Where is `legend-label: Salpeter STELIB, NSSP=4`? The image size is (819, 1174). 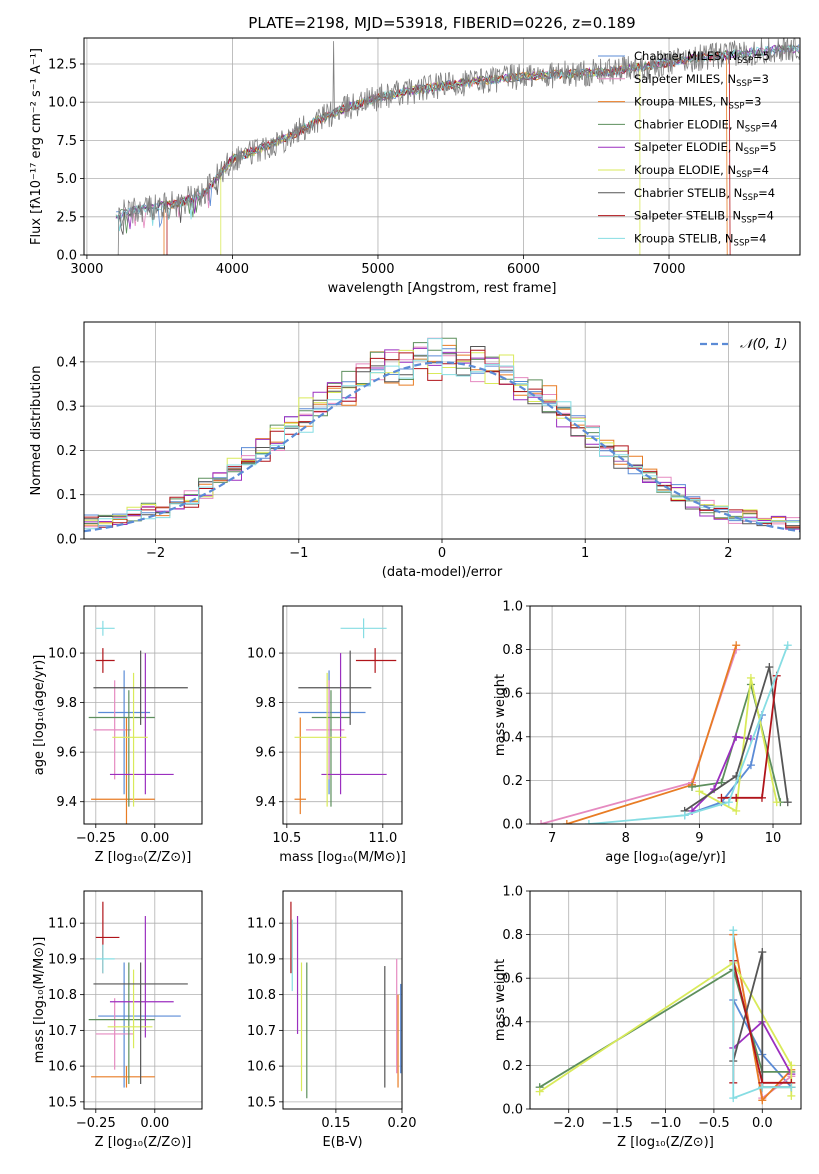 legend-label: Salpeter STELIB, NSSP=4 is located at coordinates (704, 217).